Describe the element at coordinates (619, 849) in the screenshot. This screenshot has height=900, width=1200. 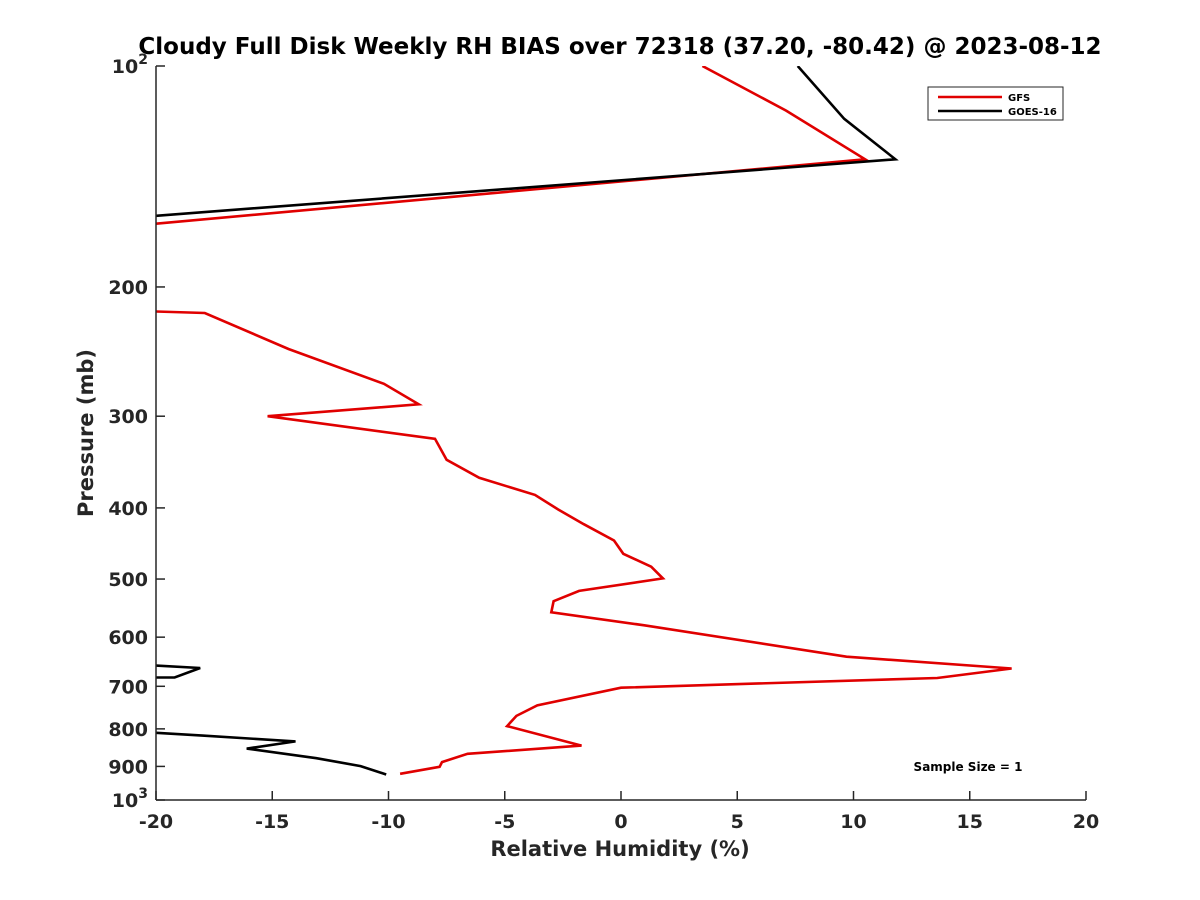
I see `x-axis-label: Relative Humidity (%)` at that location.